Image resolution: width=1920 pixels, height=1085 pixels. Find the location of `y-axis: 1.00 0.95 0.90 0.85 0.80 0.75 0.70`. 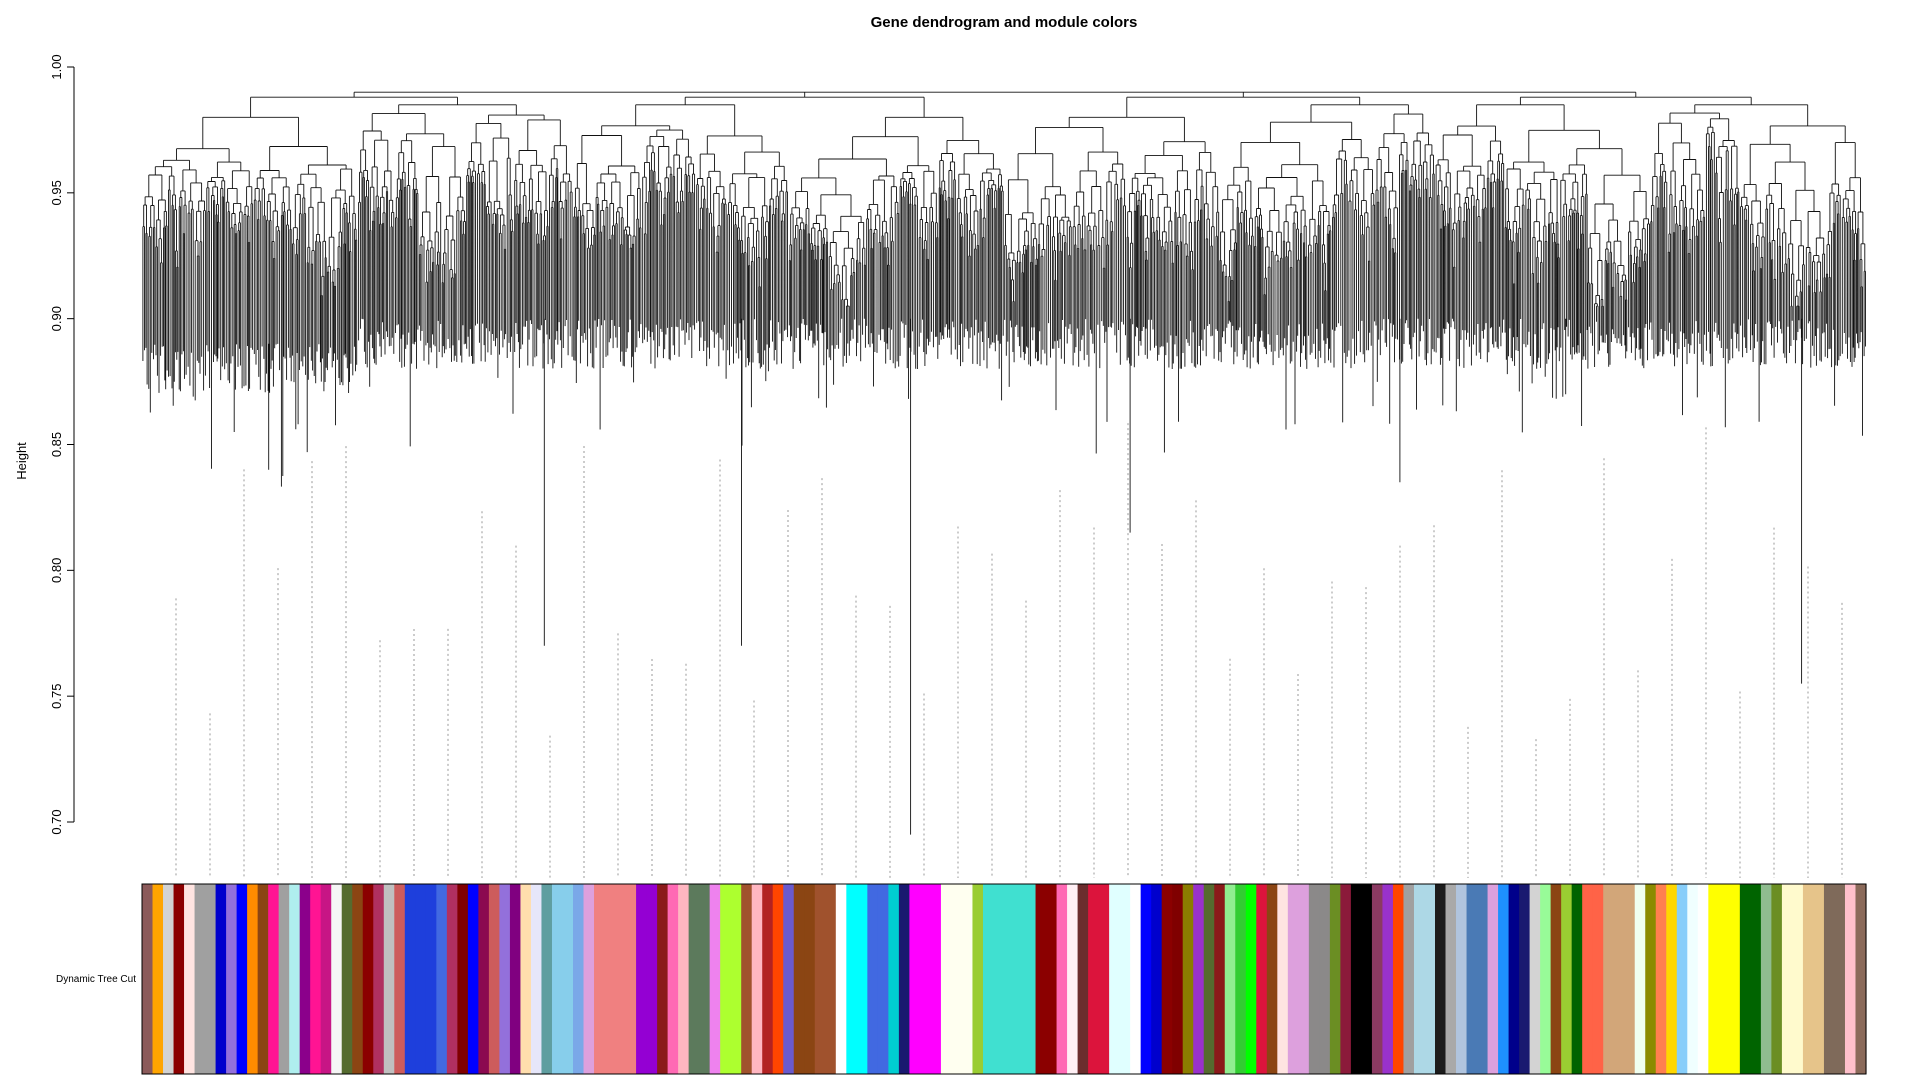

y-axis: 1.00 0.95 0.90 0.85 0.80 0.75 0.70 is located at coordinates (62, 444).